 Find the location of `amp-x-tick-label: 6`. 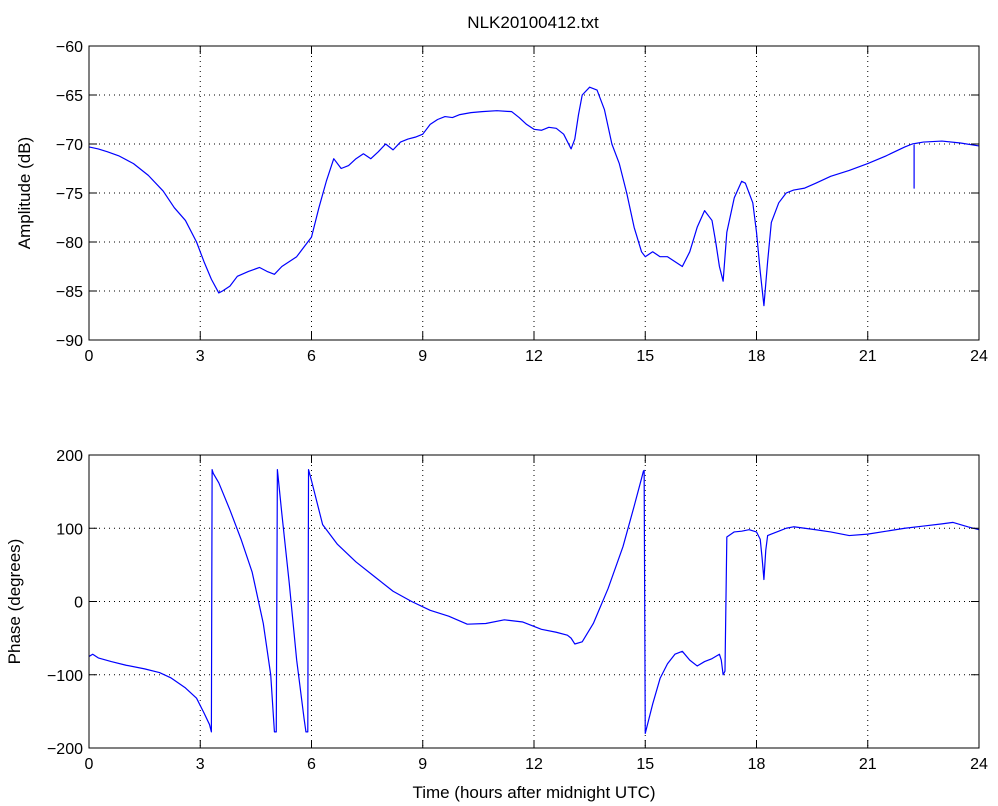

amp-x-tick-label: 6 is located at coordinates (311, 356).